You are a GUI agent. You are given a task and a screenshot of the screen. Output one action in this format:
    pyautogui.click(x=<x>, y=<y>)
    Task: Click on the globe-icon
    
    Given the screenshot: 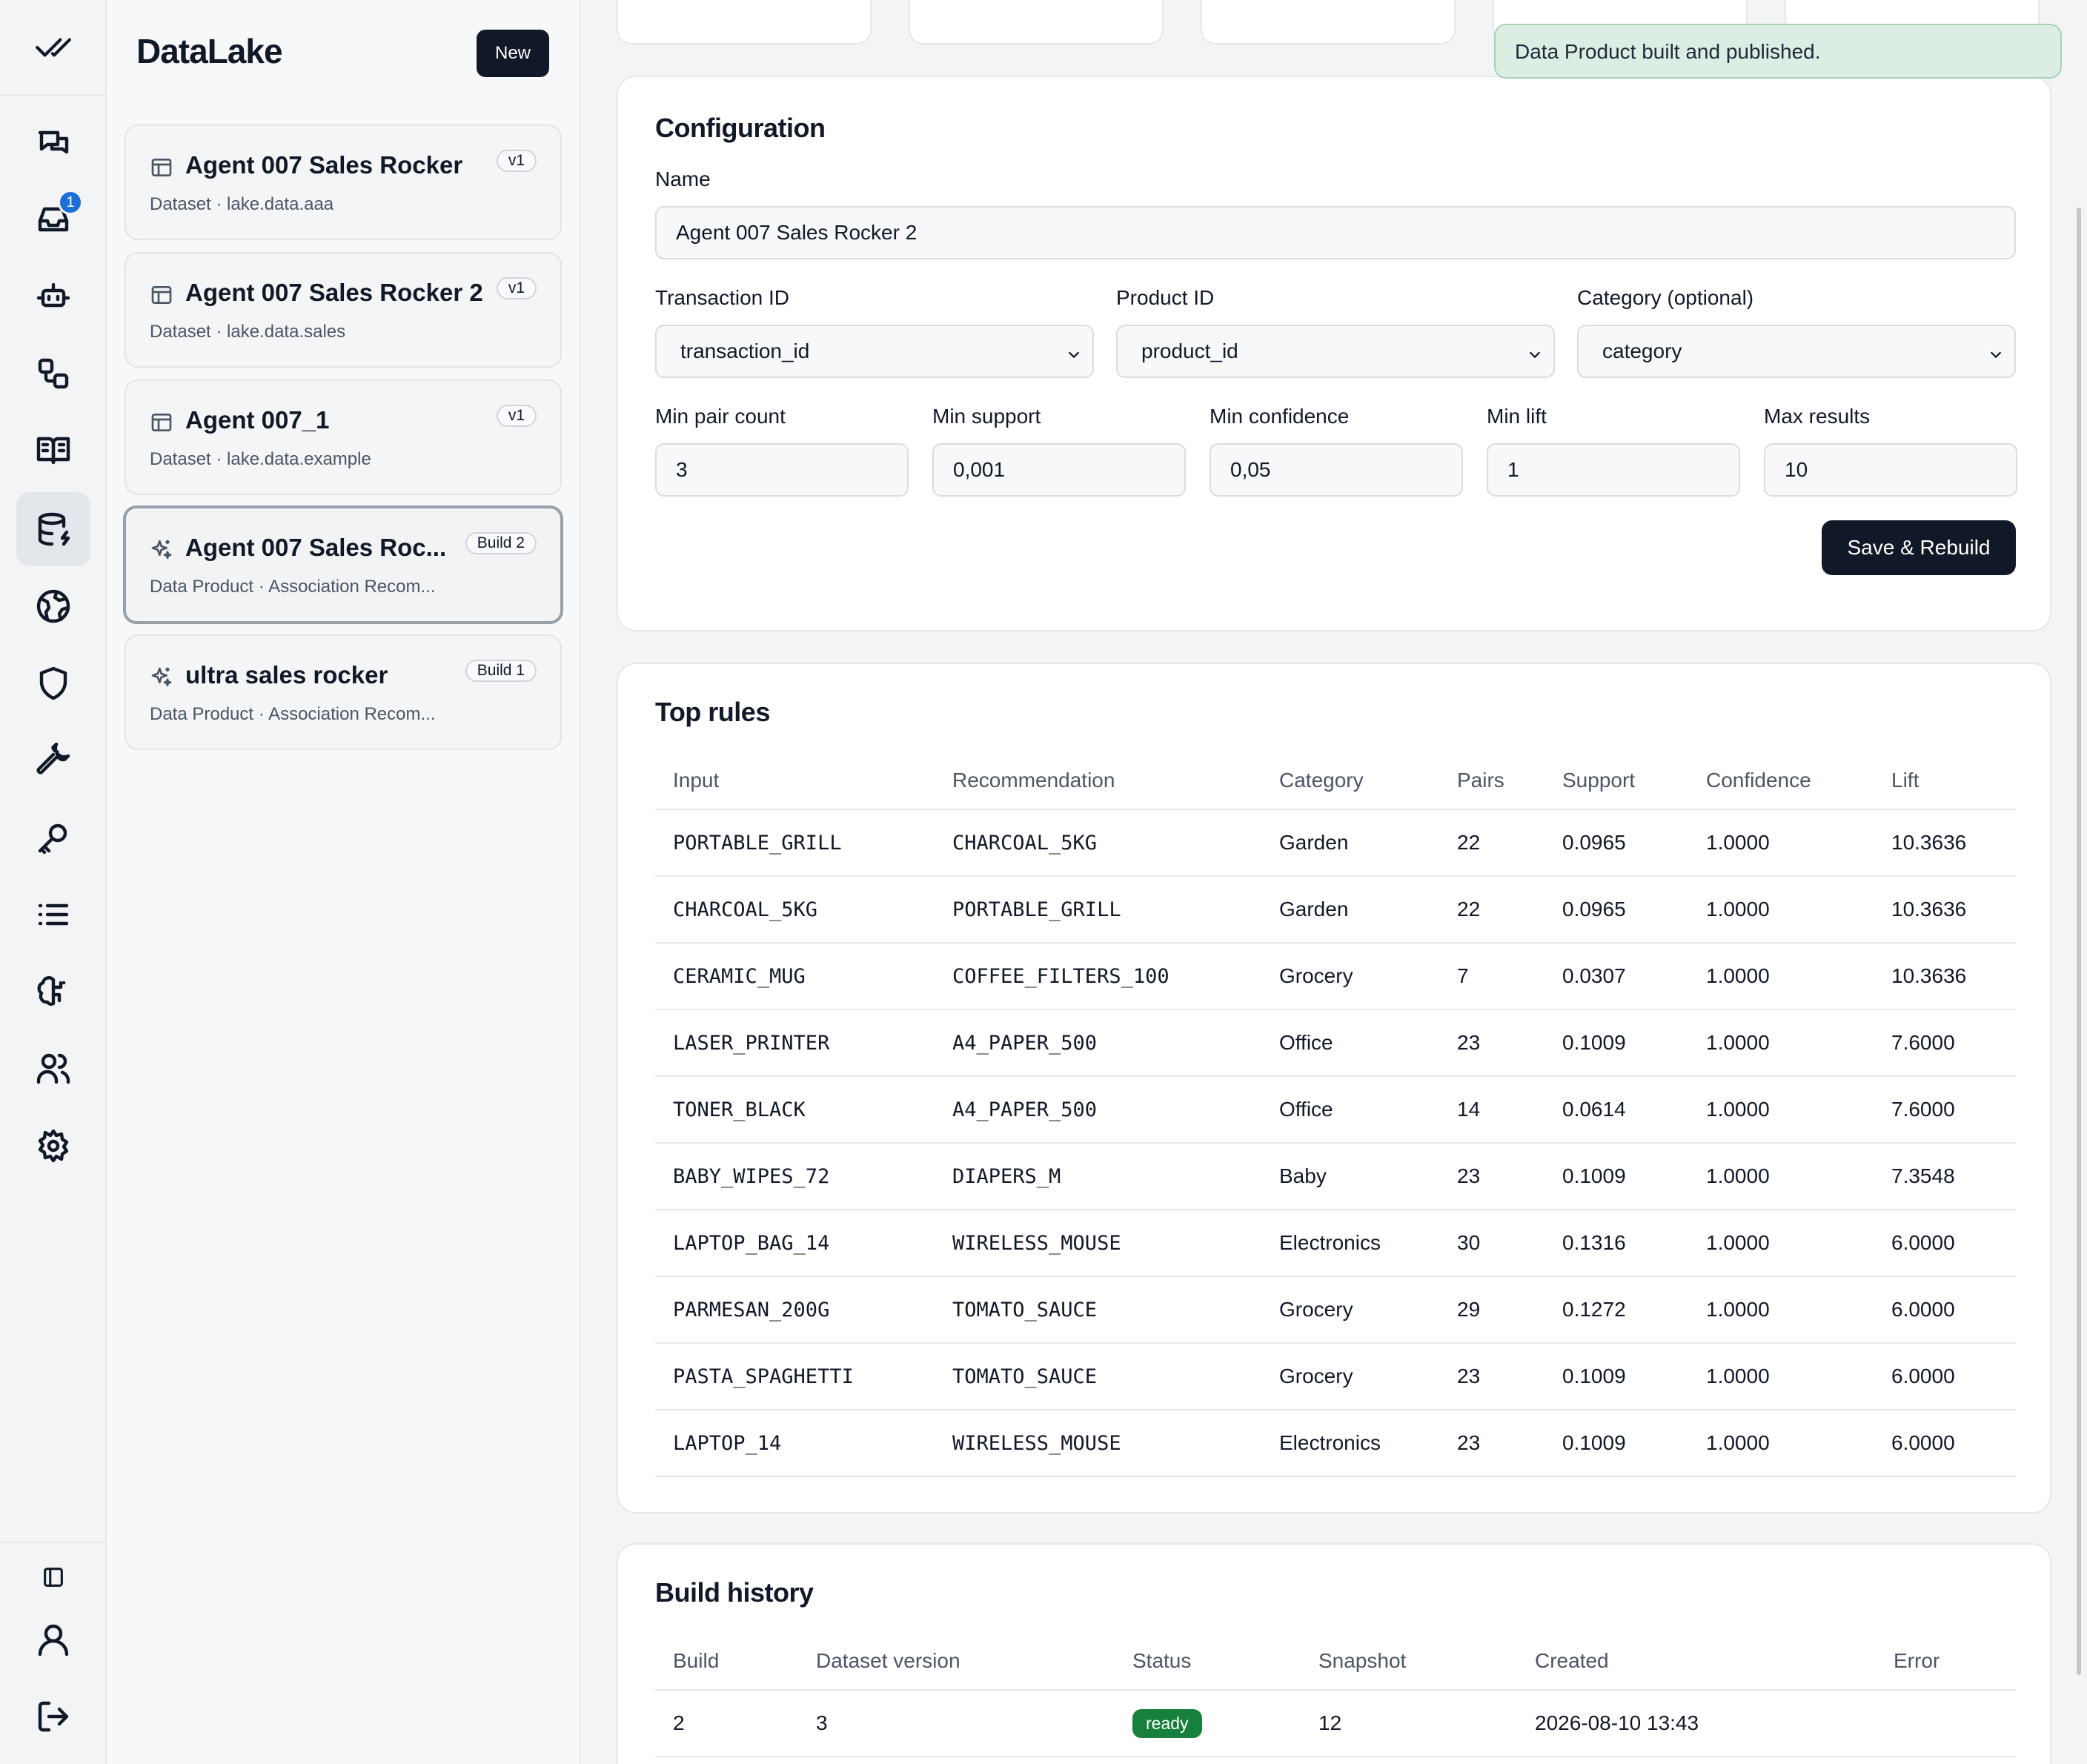 What is the action you would take?
    pyautogui.click(x=53, y=606)
    